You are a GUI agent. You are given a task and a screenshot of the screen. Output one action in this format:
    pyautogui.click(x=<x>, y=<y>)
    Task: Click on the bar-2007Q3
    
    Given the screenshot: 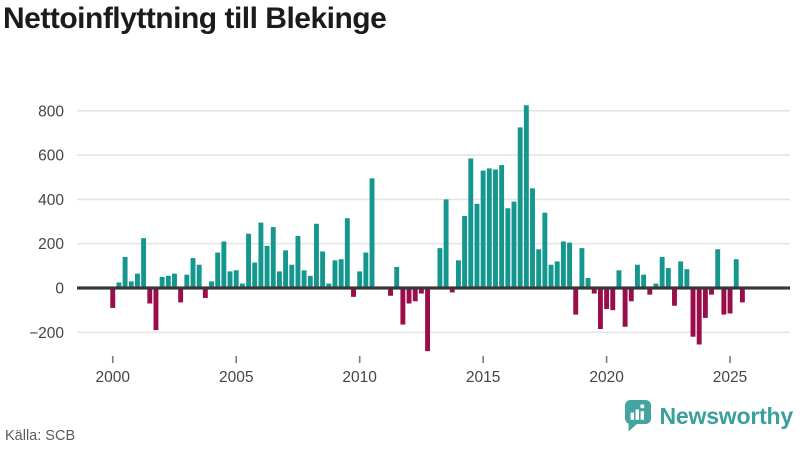 What is the action you would take?
    pyautogui.click(x=298, y=261)
    